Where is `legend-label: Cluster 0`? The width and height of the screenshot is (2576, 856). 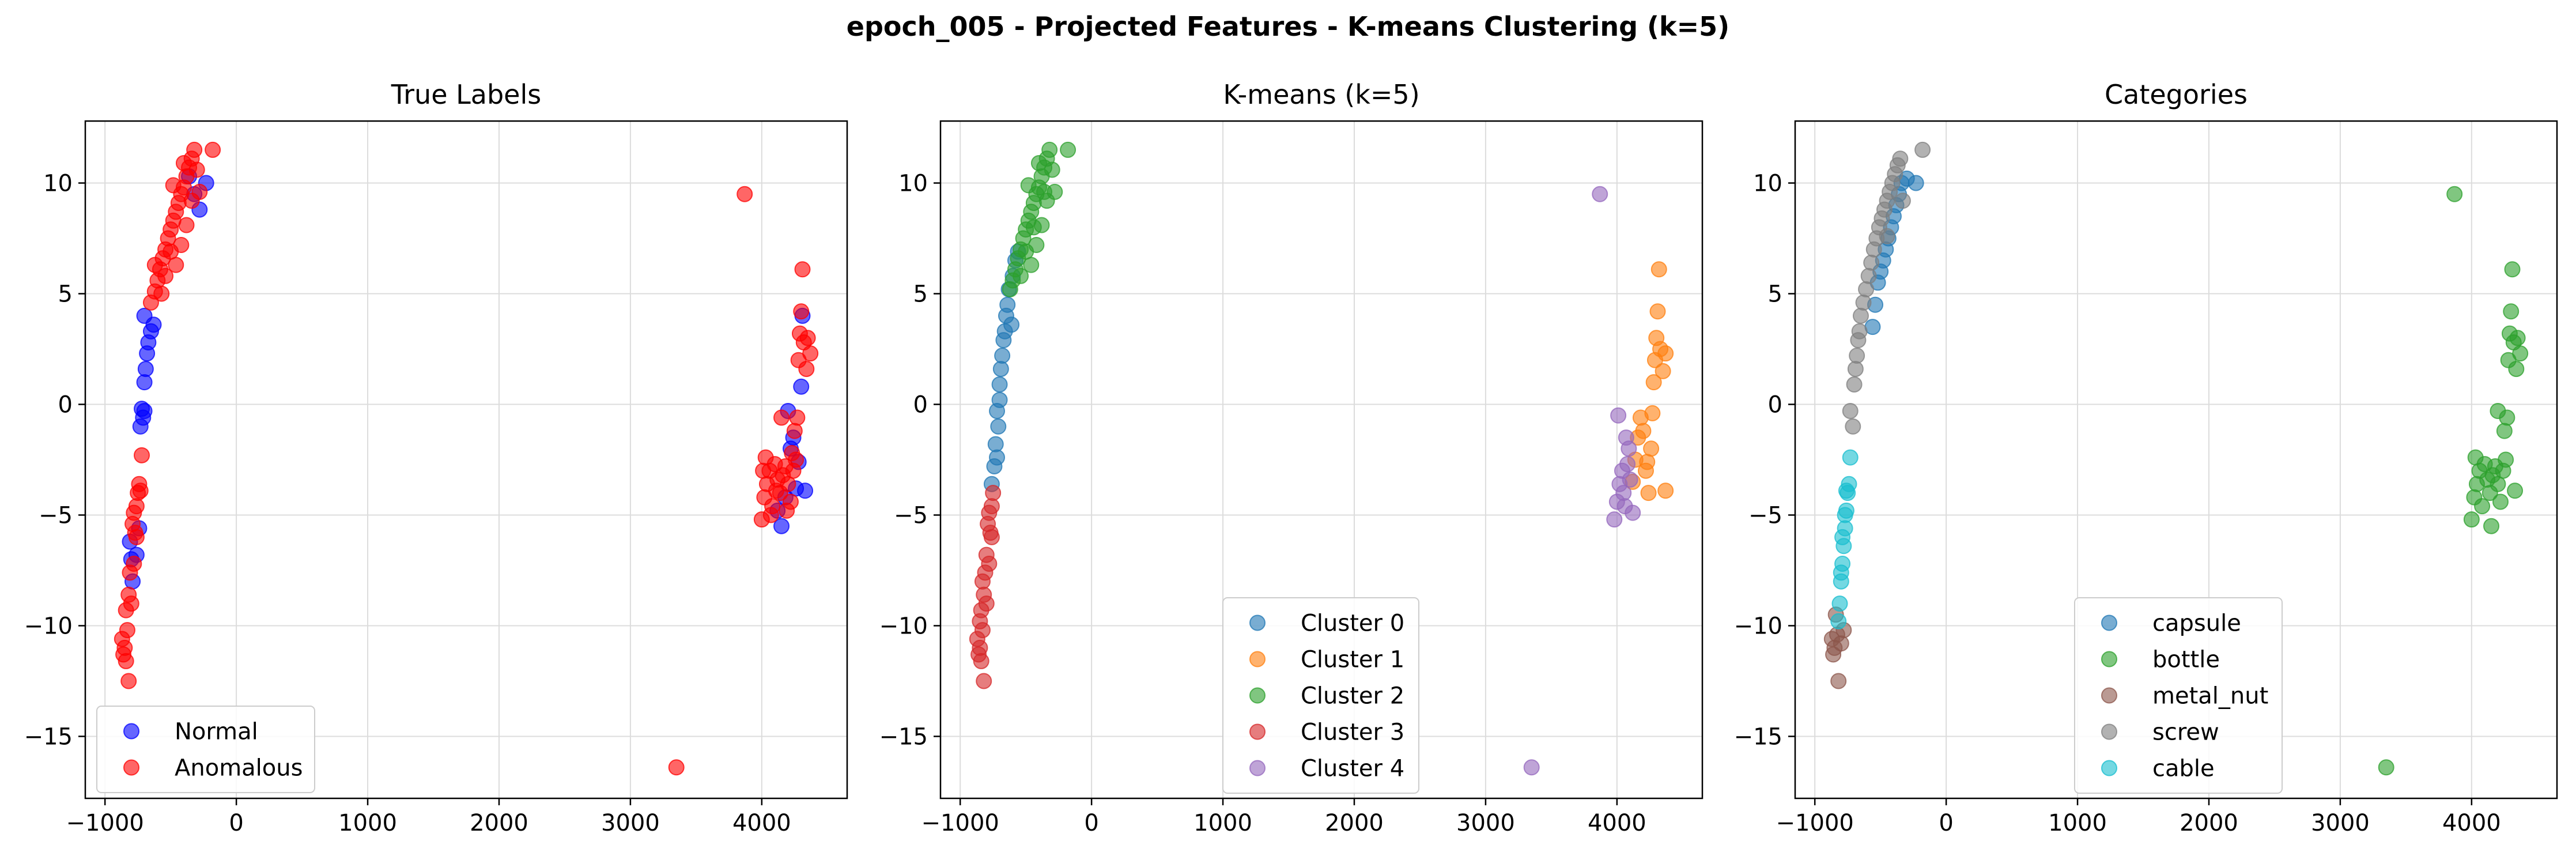 legend-label: Cluster 0 is located at coordinates (1352, 624).